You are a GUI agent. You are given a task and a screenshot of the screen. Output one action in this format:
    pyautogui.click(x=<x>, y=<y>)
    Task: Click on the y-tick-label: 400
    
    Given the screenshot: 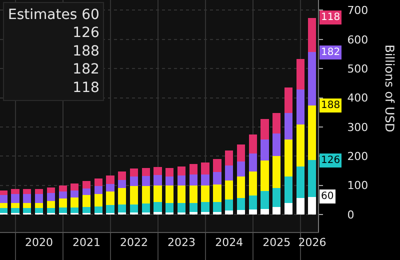 What is the action you would take?
    pyautogui.click(x=357, y=98)
    